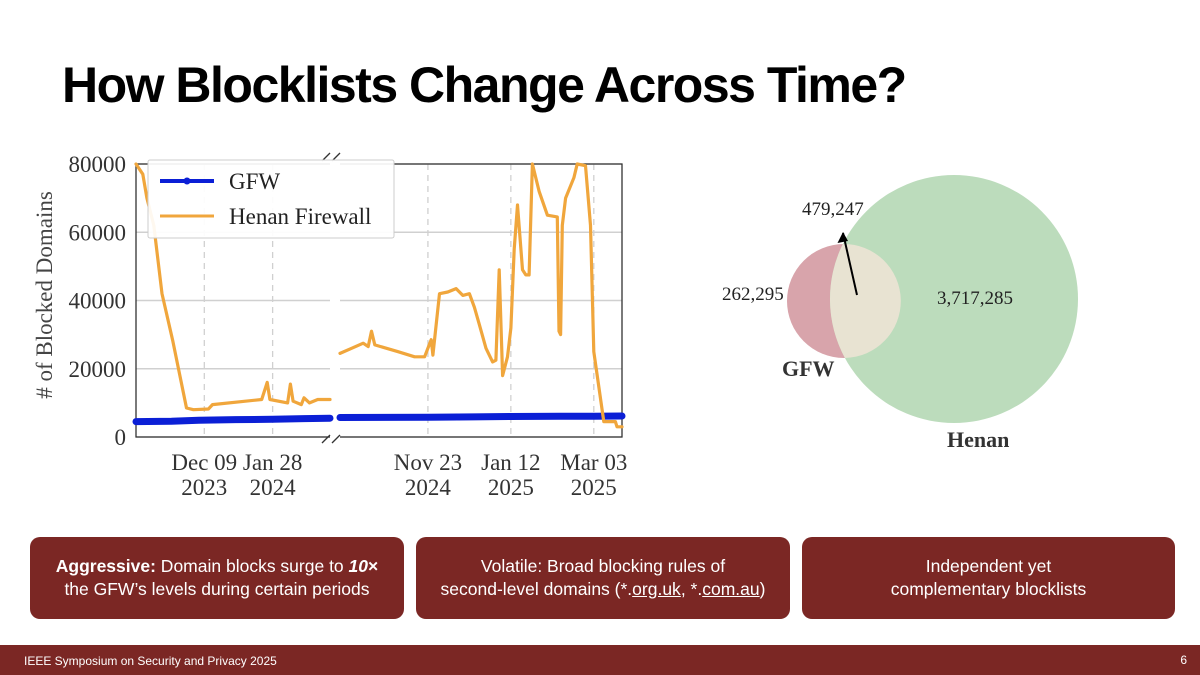 The height and width of the screenshot is (675, 1200). What do you see at coordinates (842, 237) in the screenshot?
I see `arrow-head-icon` at bounding box center [842, 237].